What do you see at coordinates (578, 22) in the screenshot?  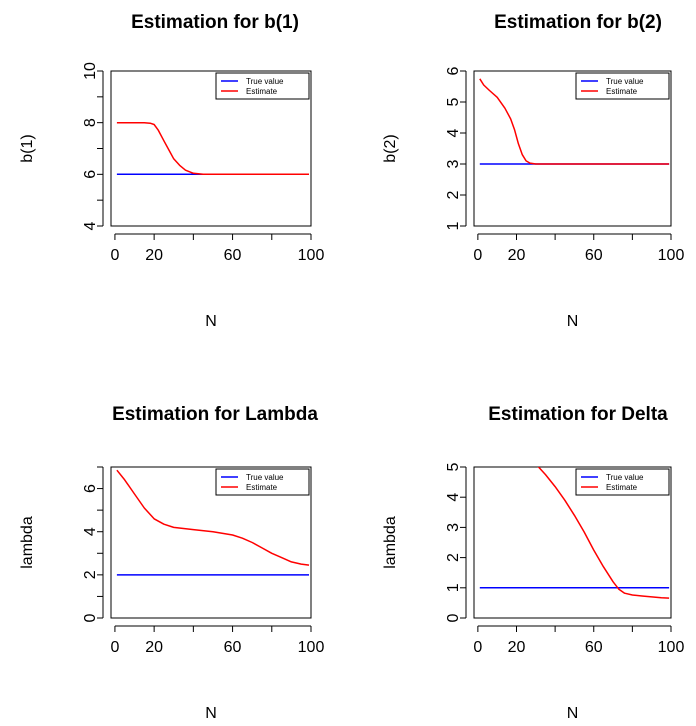 I see `chart-title: Estimation for b(2)` at bounding box center [578, 22].